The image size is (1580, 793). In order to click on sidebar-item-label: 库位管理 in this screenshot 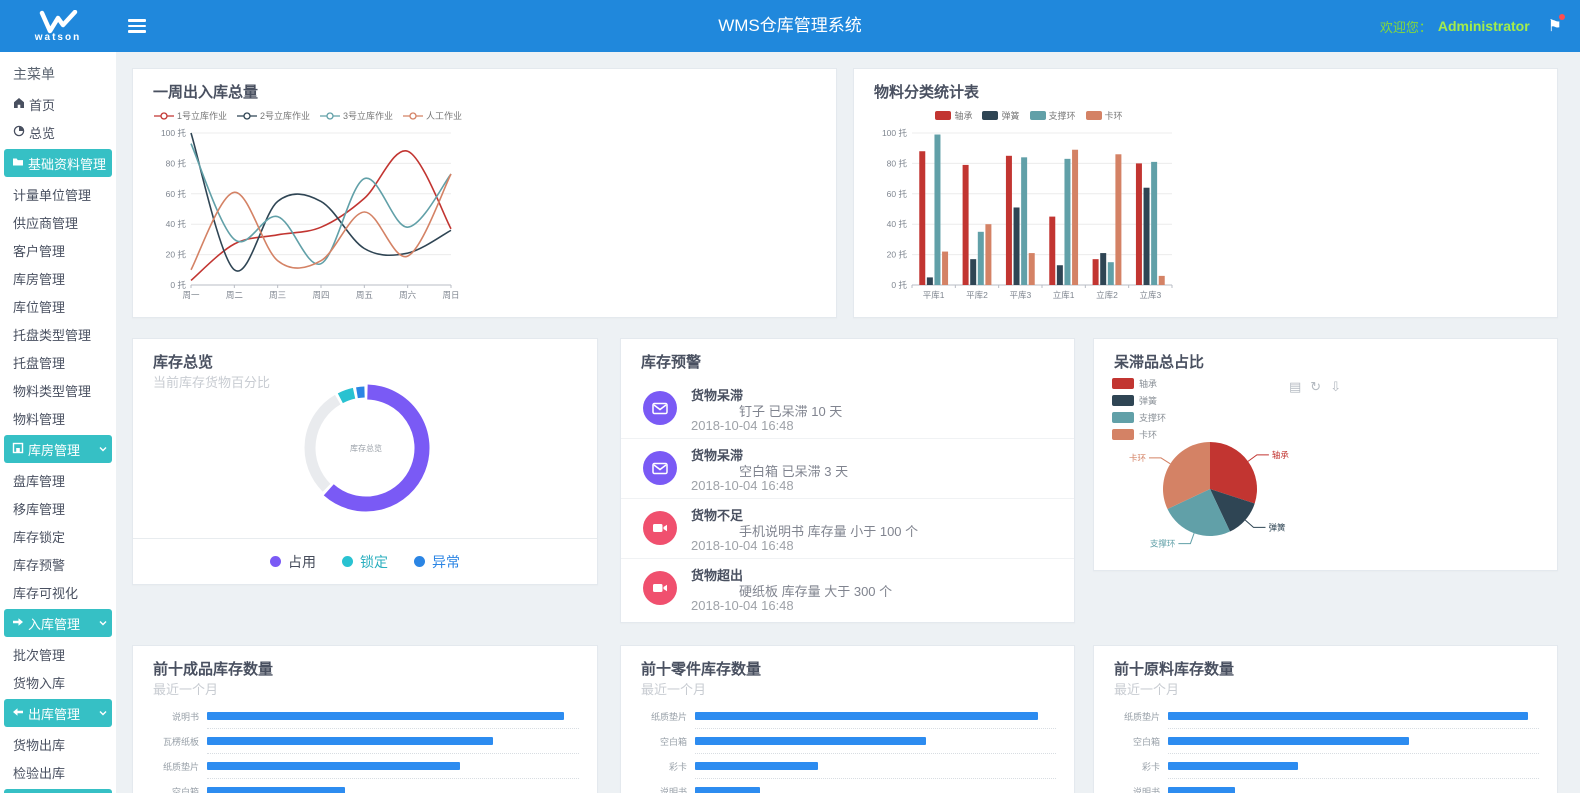, I will do `click(39, 307)`.